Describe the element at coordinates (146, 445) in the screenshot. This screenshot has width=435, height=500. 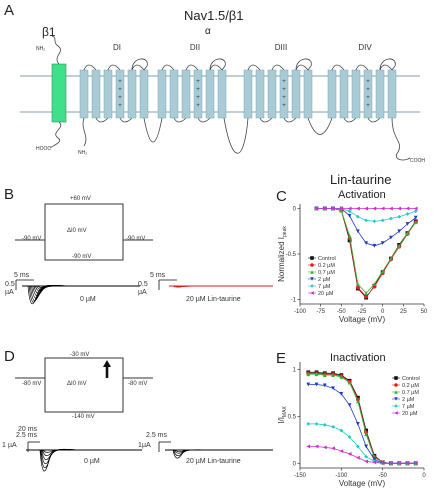
I see `trace-d-right-ampunit: µA` at that location.